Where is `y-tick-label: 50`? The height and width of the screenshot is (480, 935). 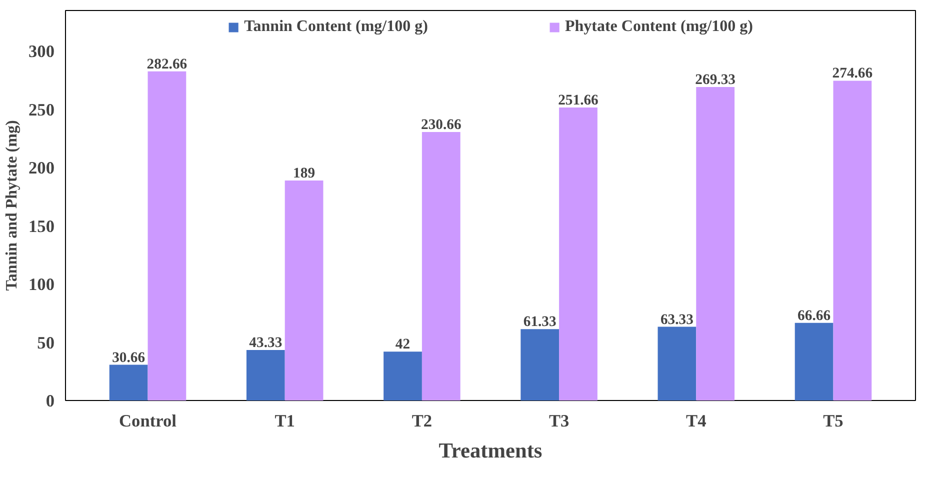 y-tick-label: 50 is located at coordinates (45, 342).